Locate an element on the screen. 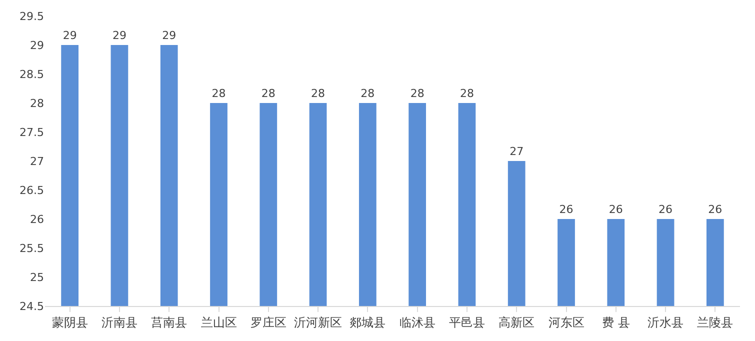 Image resolution: width=755 pixels, height=341 pixels. x-tick-label: 高新区 is located at coordinates (516, 322).